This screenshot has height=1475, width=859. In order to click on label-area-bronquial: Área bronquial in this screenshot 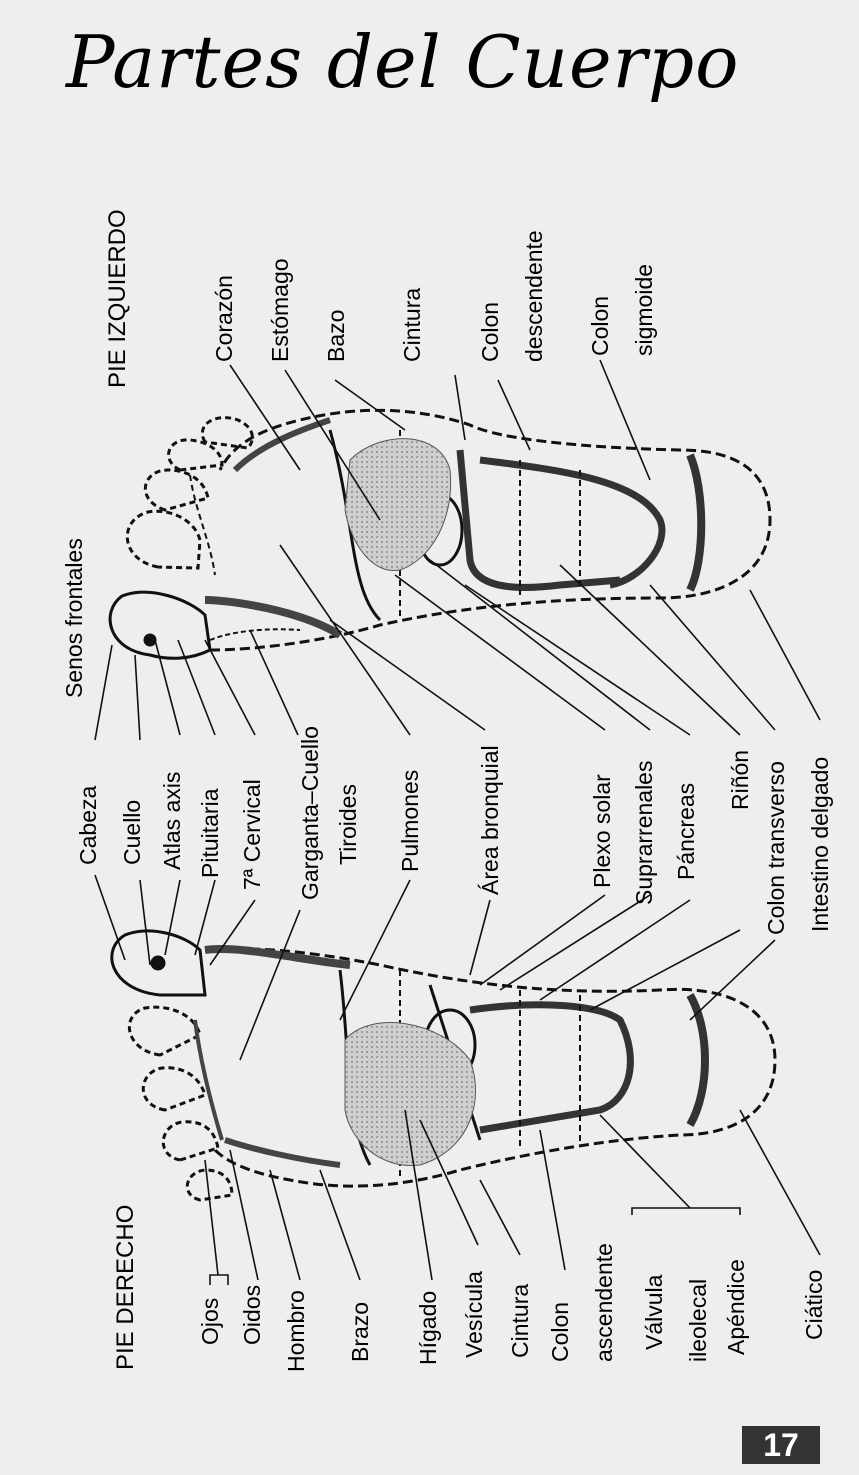, I will do `click(490, 820)`.